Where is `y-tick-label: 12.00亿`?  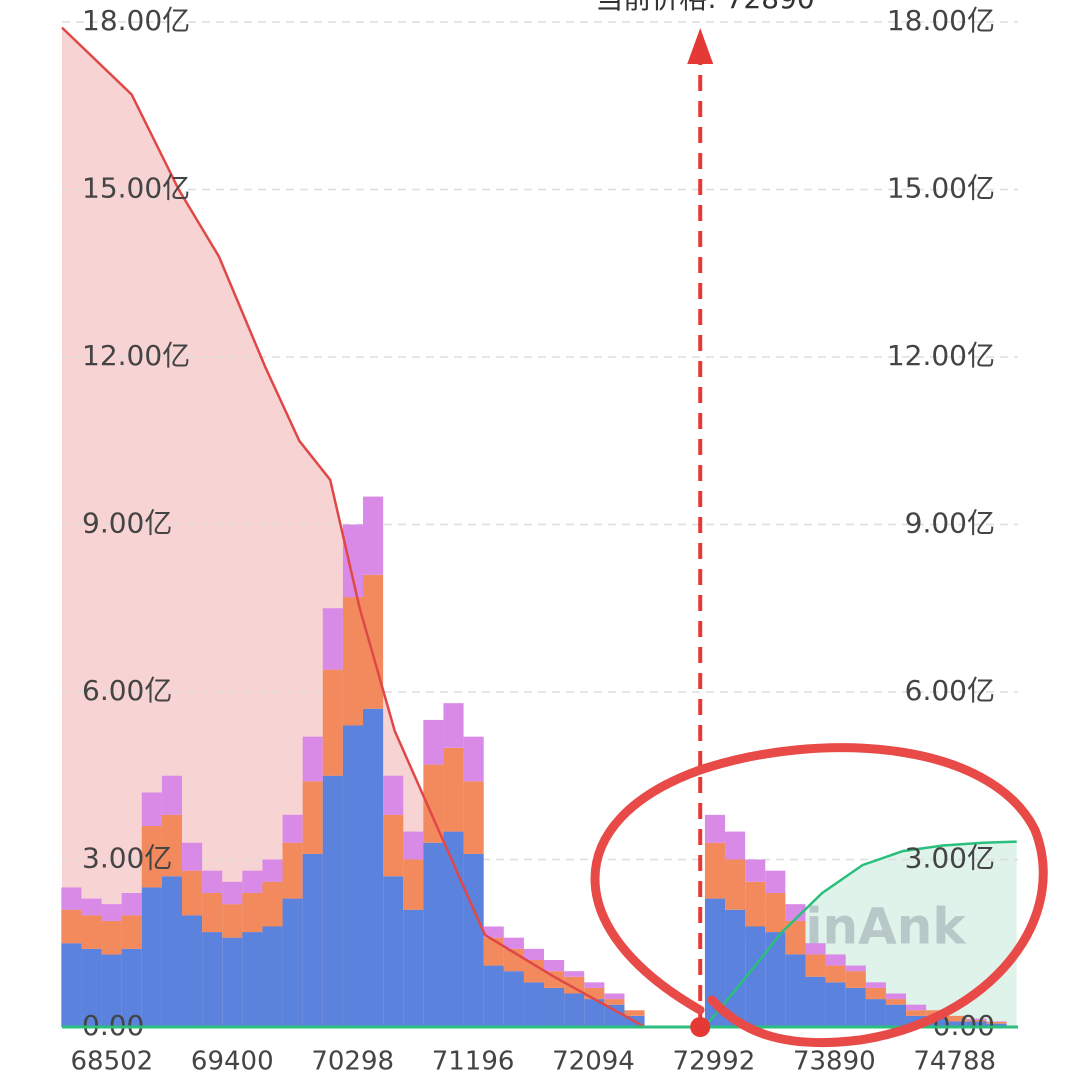
y-tick-label: 12.00亿 is located at coordinates (136, 355).